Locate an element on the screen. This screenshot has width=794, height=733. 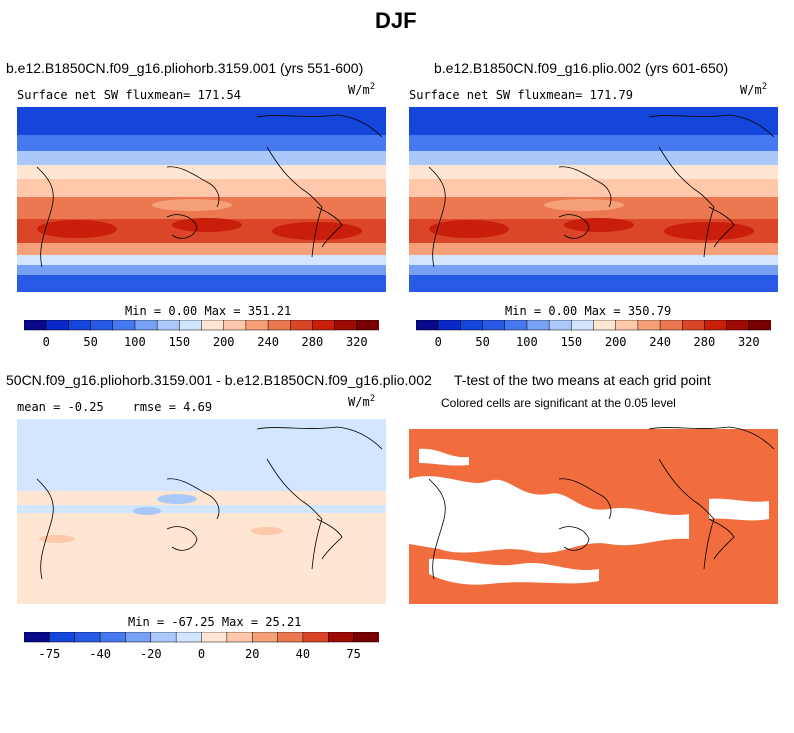
panel1-mean: mean= 171.54 is located at coordinates (197, 95).